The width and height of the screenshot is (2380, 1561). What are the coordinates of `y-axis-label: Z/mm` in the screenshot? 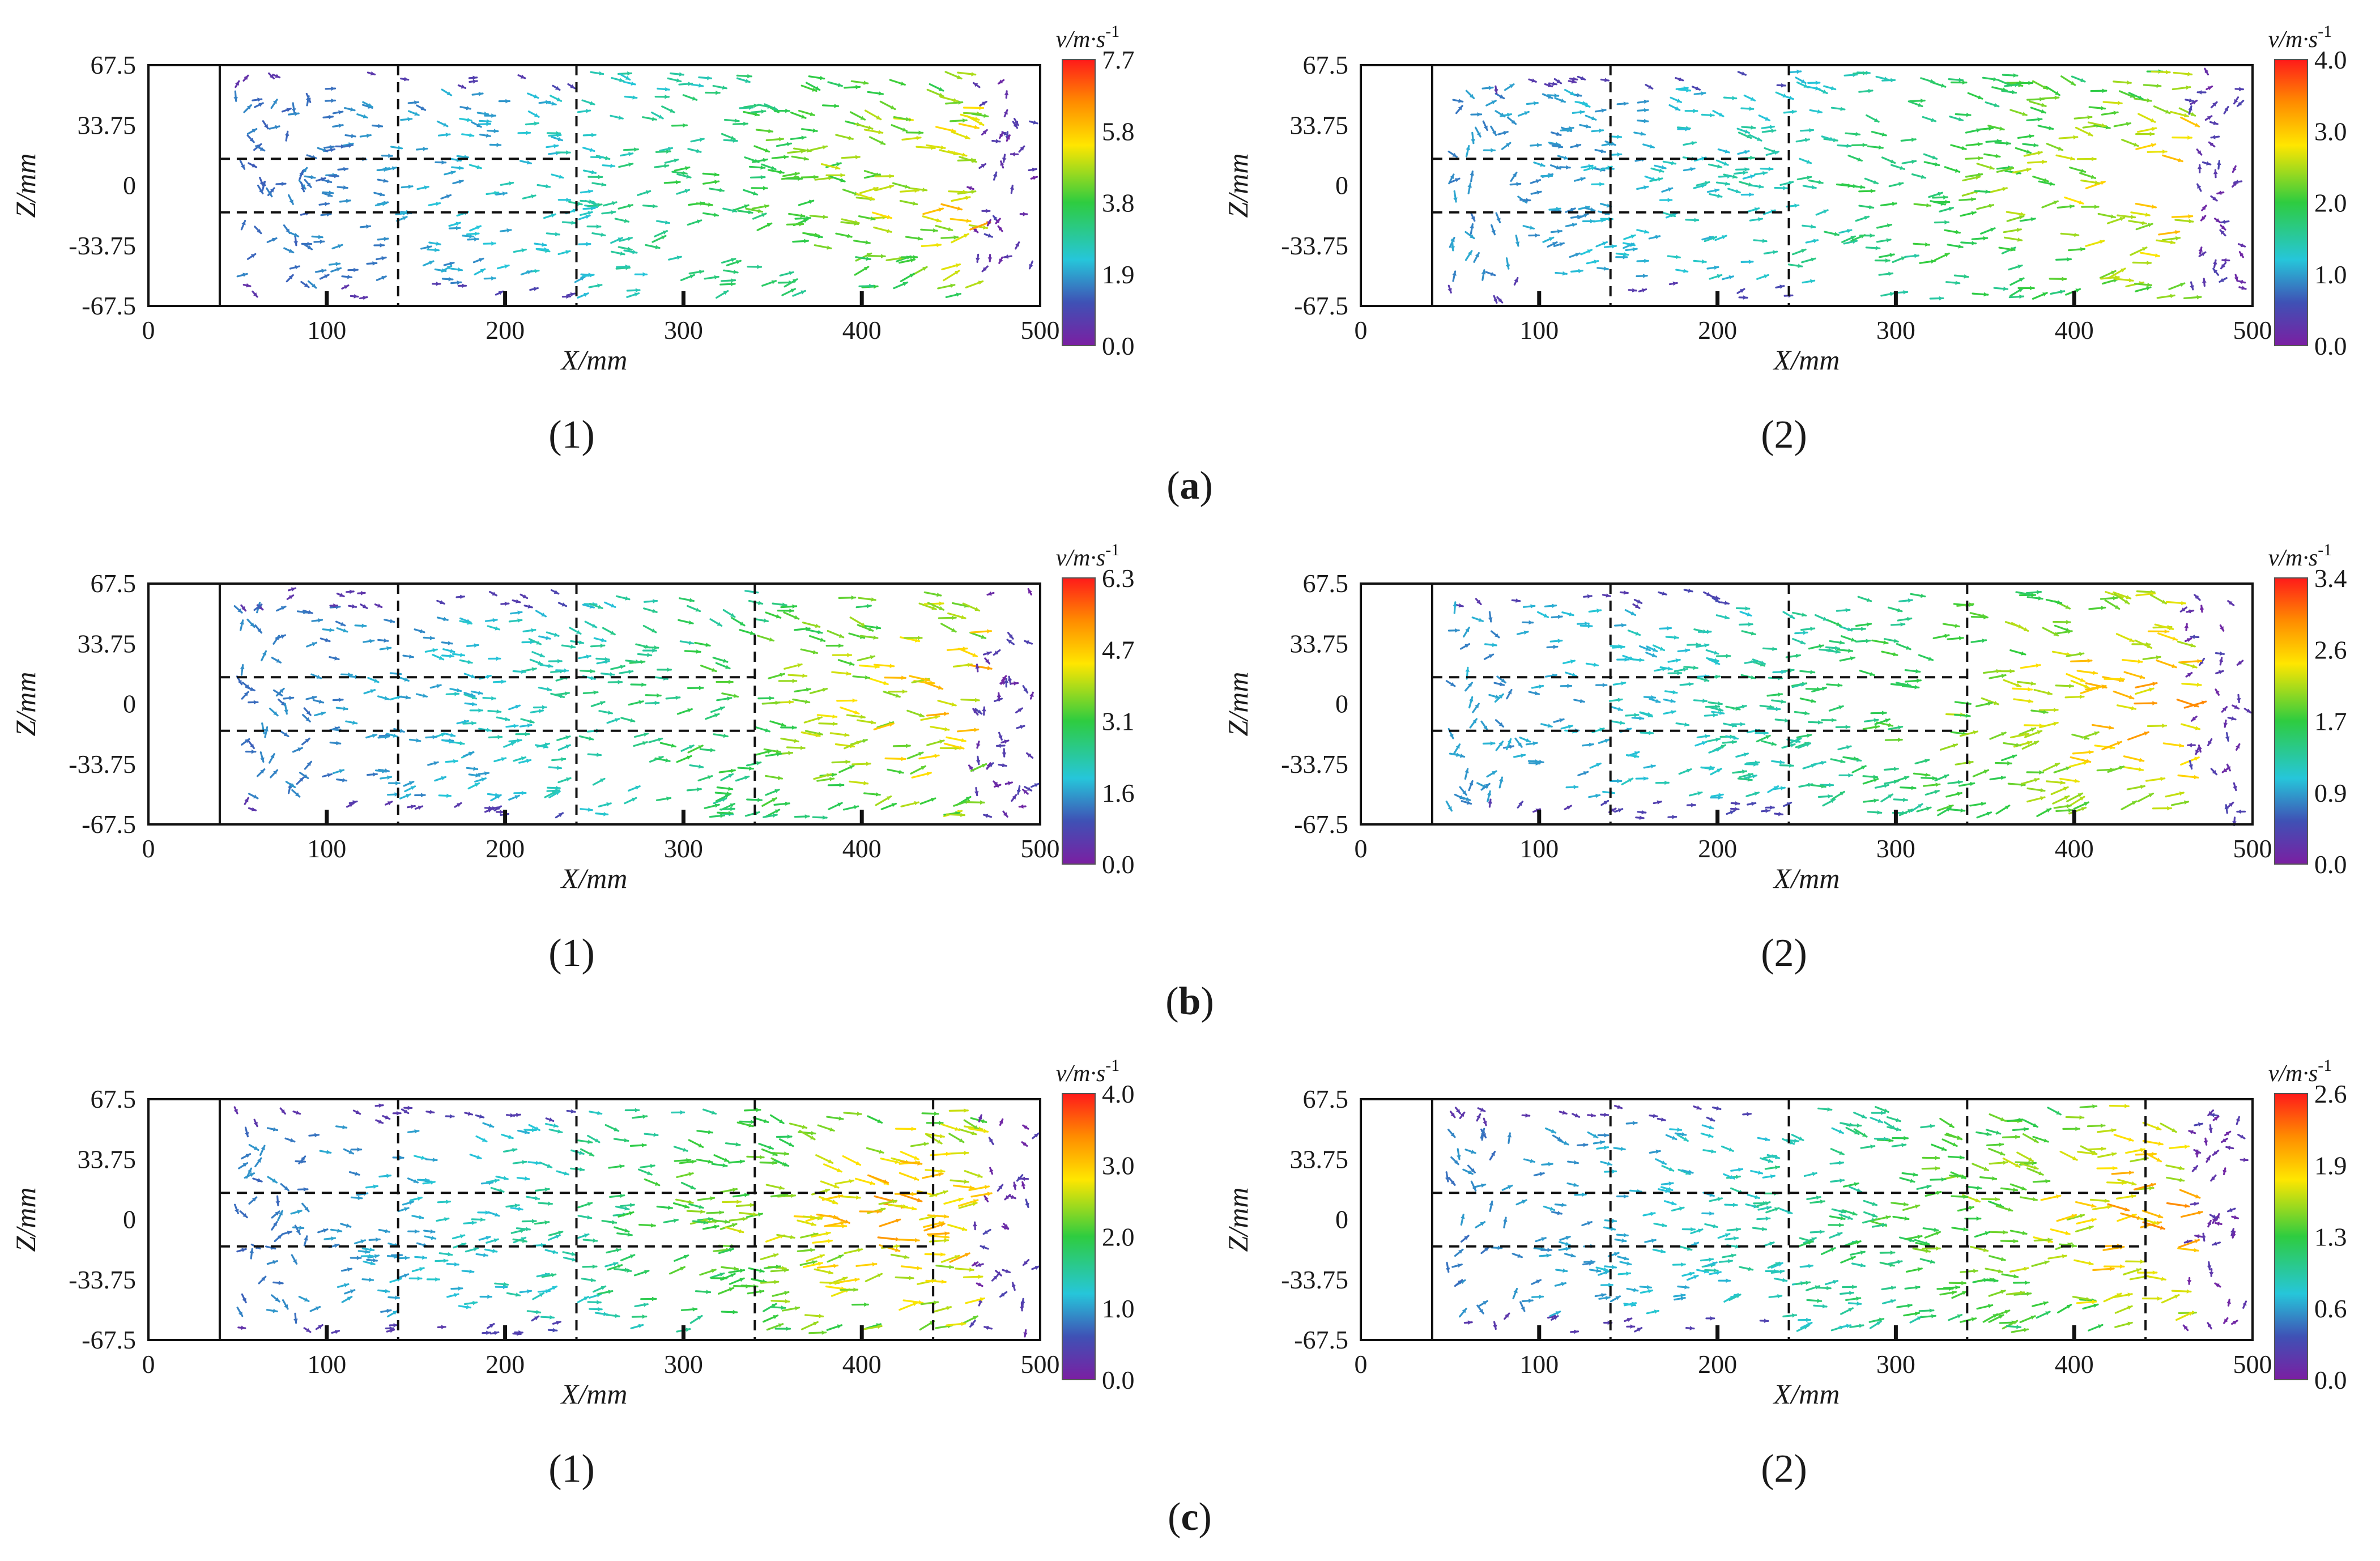 It's located at (25, 704).